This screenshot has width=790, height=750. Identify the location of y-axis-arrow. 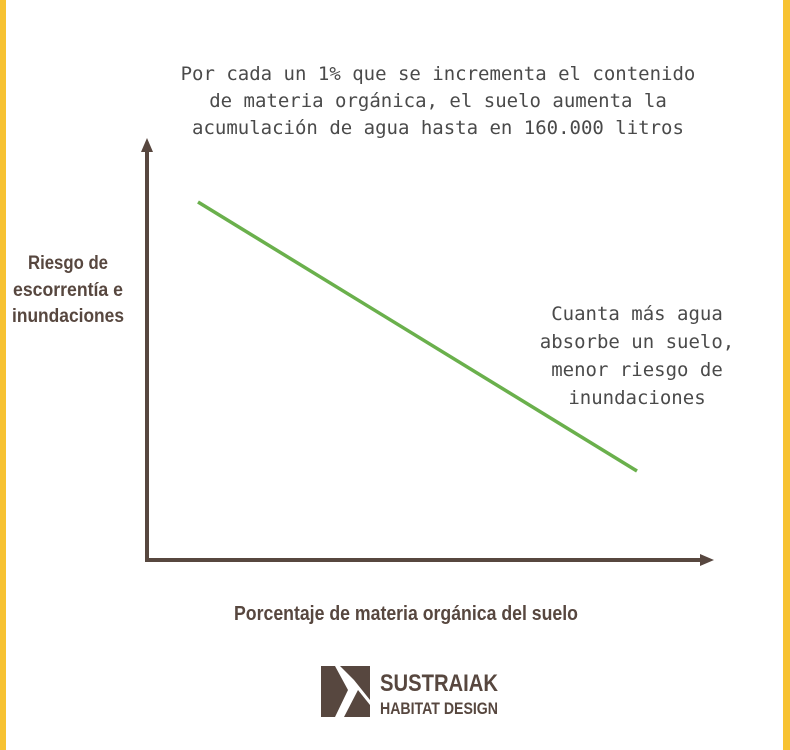
(147, 145).